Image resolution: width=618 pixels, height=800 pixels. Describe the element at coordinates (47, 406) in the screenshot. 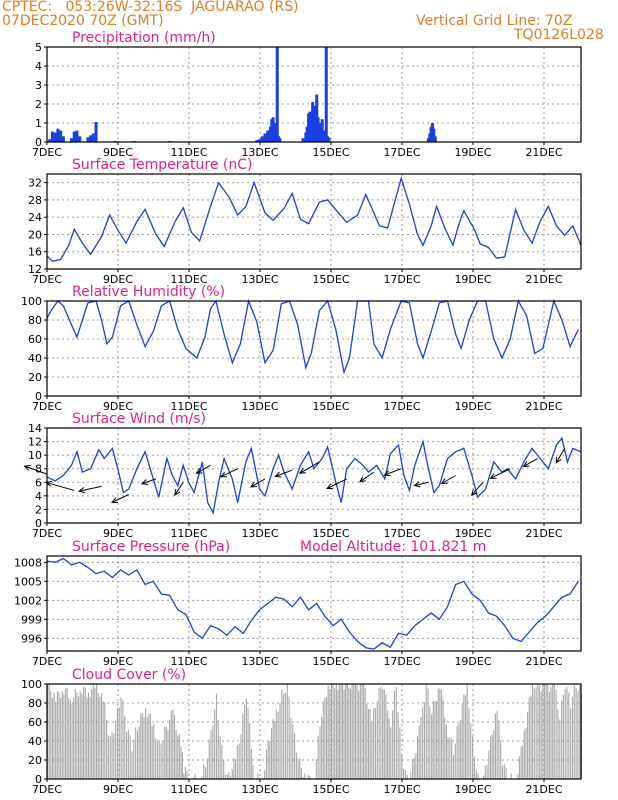

I see `x-tick-label: 7DEC` at that location.